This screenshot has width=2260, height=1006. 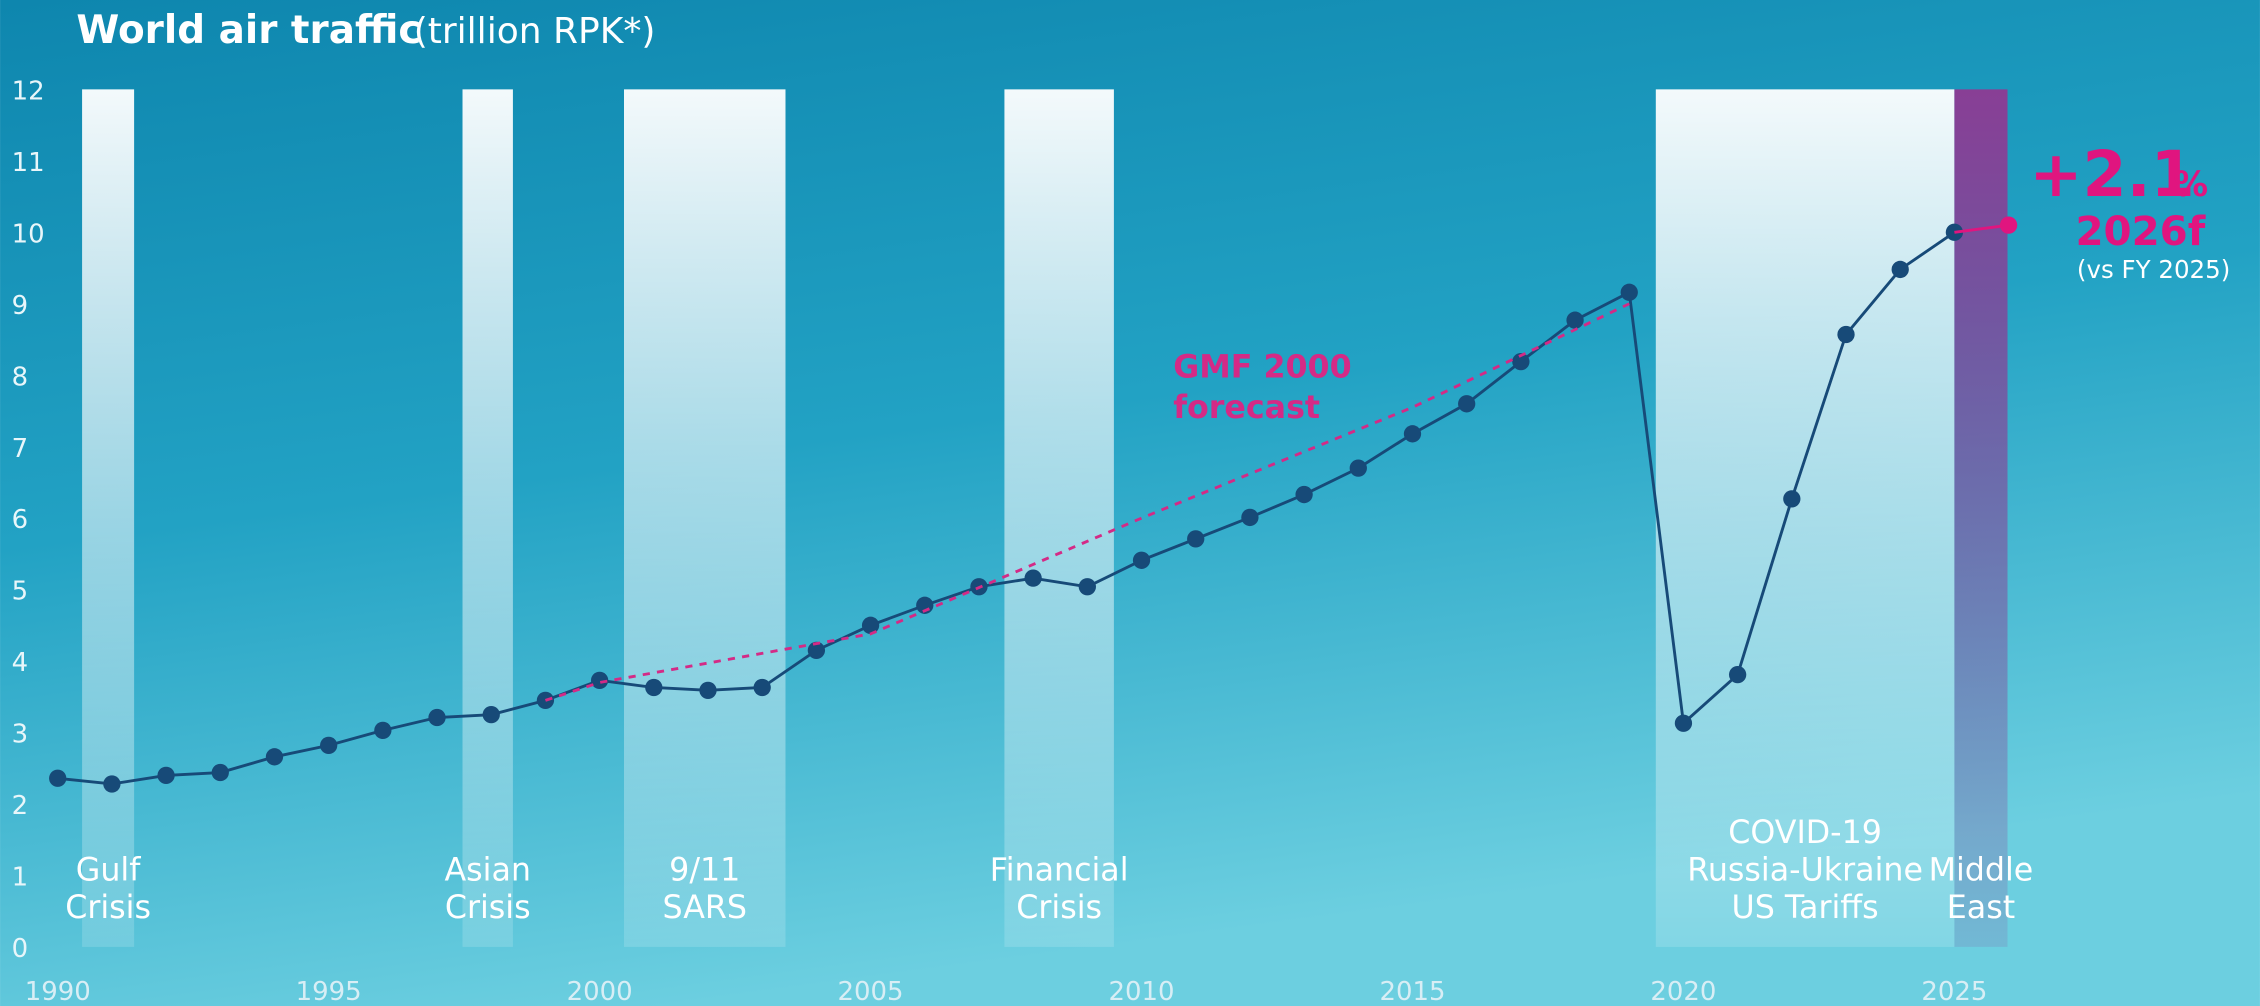 I want to click on band-label: Gulf, so click(x=108, y=871).